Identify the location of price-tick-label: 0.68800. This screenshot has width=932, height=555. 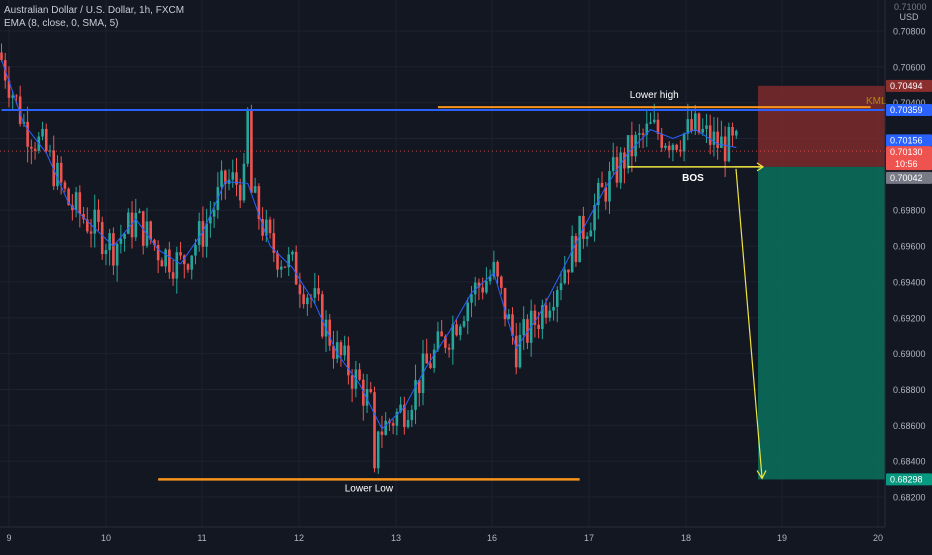
(909, 390).